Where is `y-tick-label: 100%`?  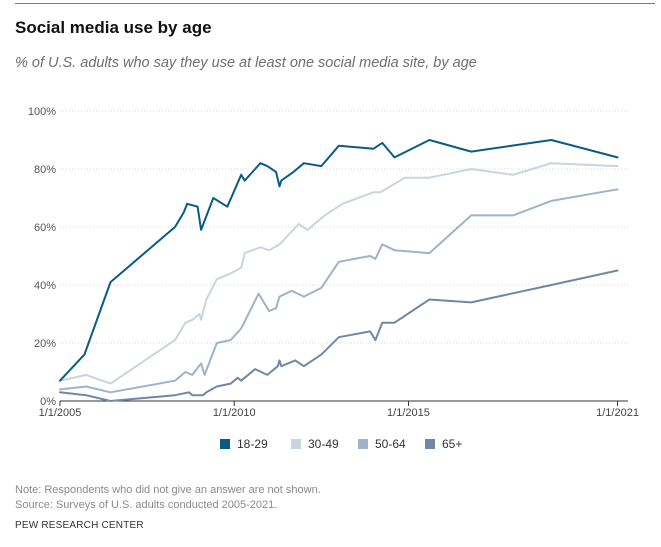
y-tick-label: 100% is located at coordinates (42, 112).